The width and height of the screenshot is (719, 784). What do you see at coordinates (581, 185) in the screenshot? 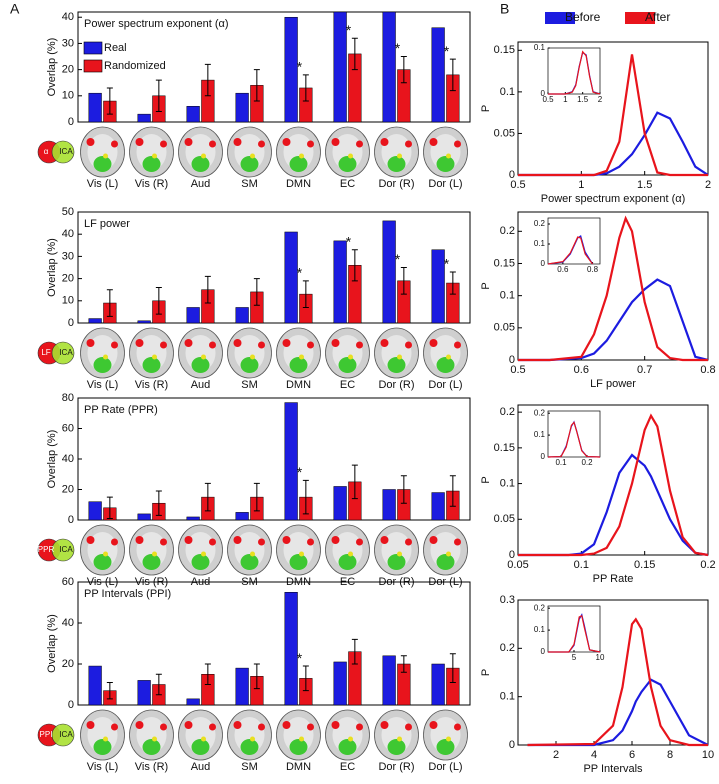
I see `x-tick-label: 1` at bounding box center [581, 185].